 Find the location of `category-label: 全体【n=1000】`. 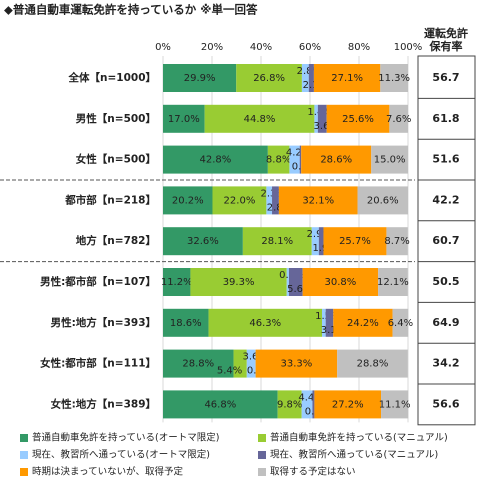

category-label: 全体【n=1000】 is located at coordinates (112, 77).